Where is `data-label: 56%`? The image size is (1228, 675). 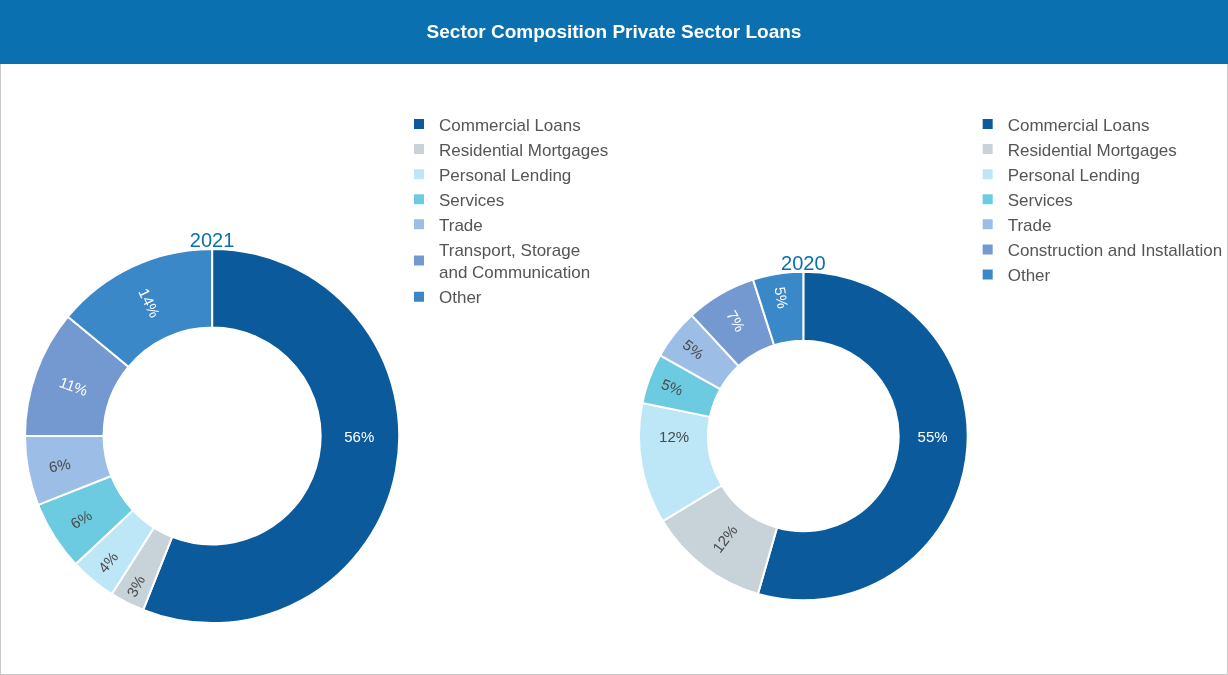
data-label: 56% is located at coordinates (359, 436).